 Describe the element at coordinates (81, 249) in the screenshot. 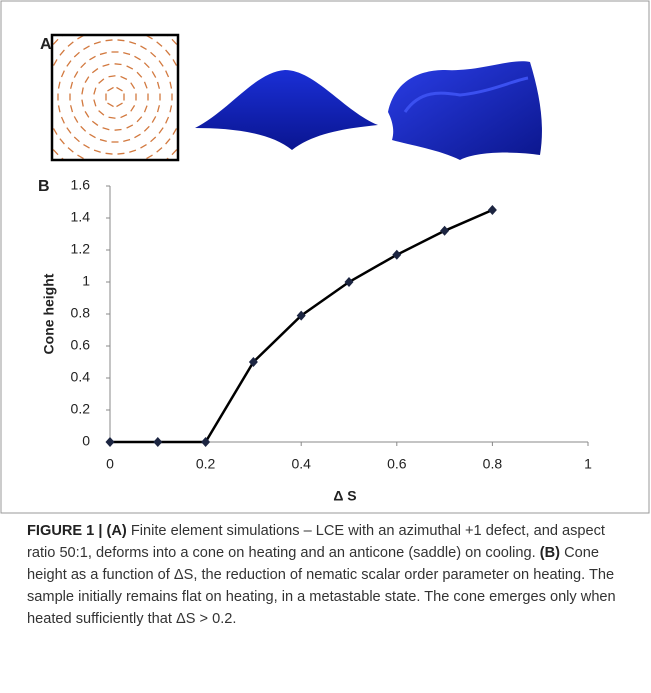

I see `y-tick-label: 1.2` at that location.